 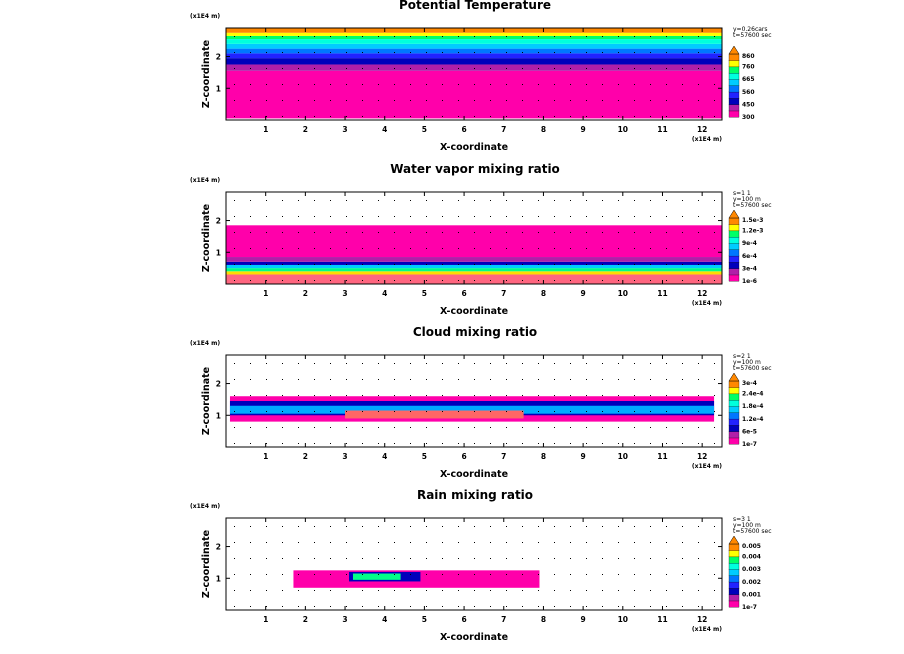 What do you see at coordinates (752, 231) in the screenshot?
I see `colorbar-label: 1.2e-3` at bounding box center [752, 231].